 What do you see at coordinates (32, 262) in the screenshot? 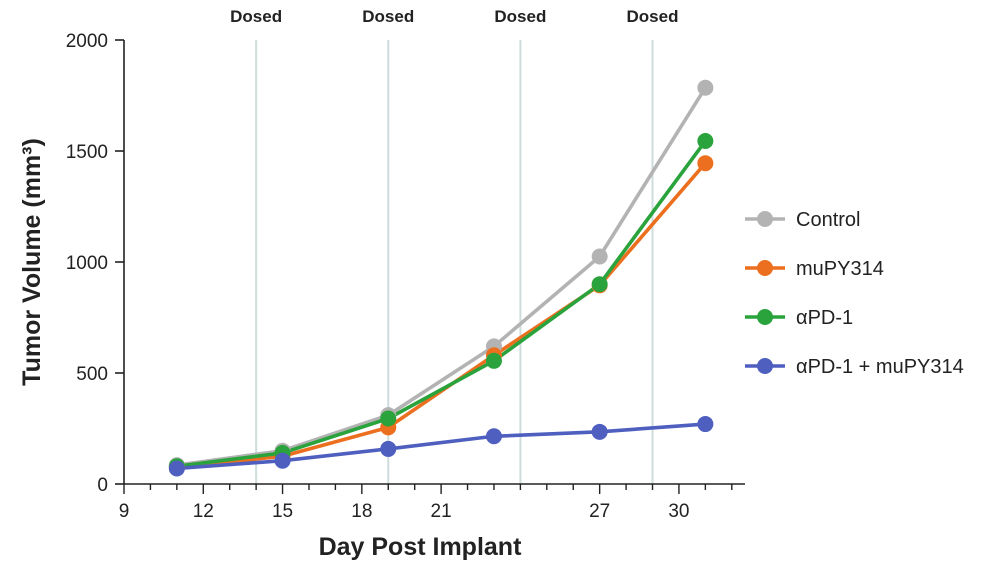
I see `y-axis-title: Tumor Volume (mm³)` at bounding box center [32, 262].